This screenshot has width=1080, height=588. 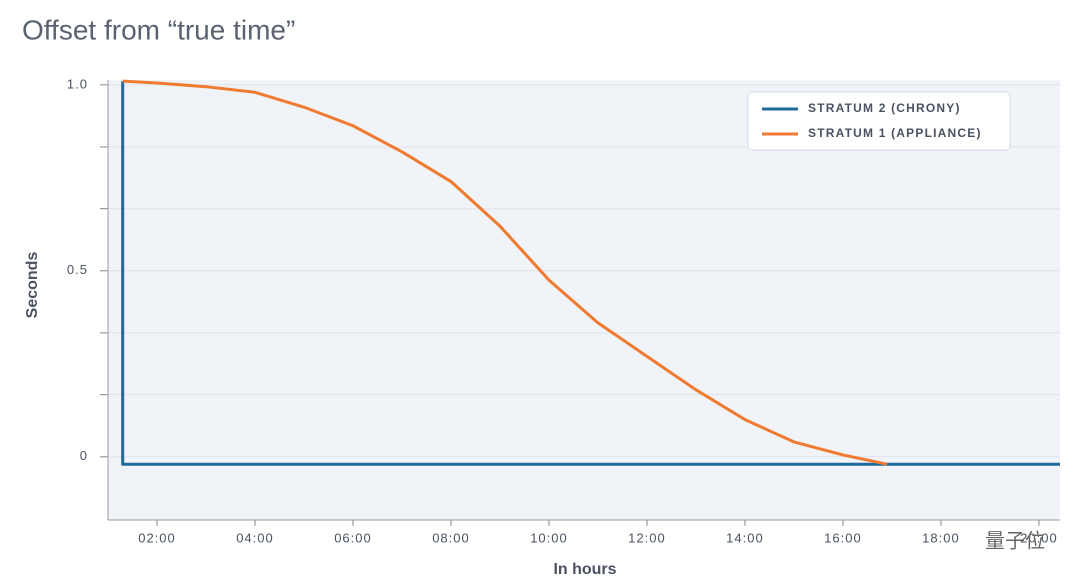 What do you see at coordinates (584, 569) in the screenshot?
I see `x-axis-label: In hours` at bounding box center [584, 569].